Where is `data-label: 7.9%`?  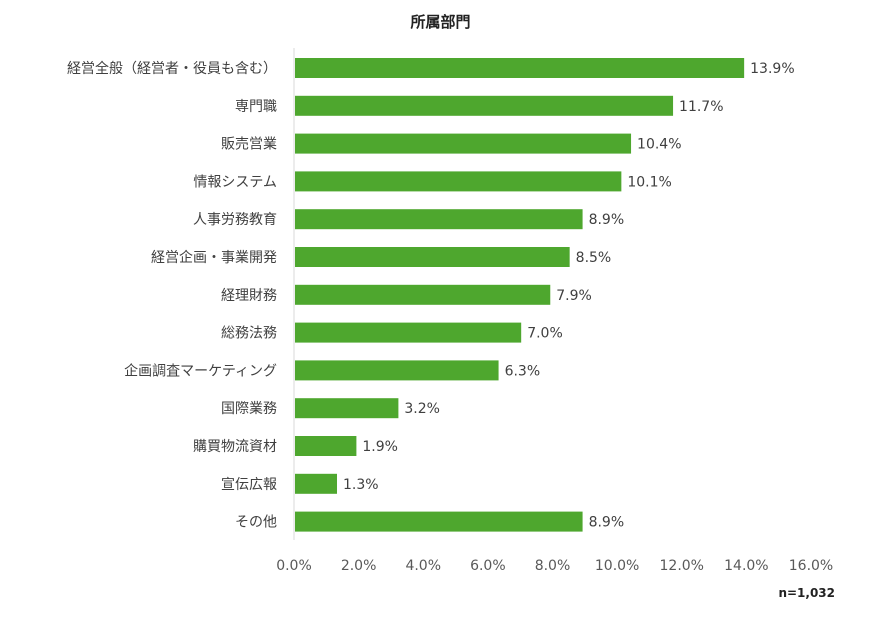
data-label: 7.9% is located at coordinates (574, 296).